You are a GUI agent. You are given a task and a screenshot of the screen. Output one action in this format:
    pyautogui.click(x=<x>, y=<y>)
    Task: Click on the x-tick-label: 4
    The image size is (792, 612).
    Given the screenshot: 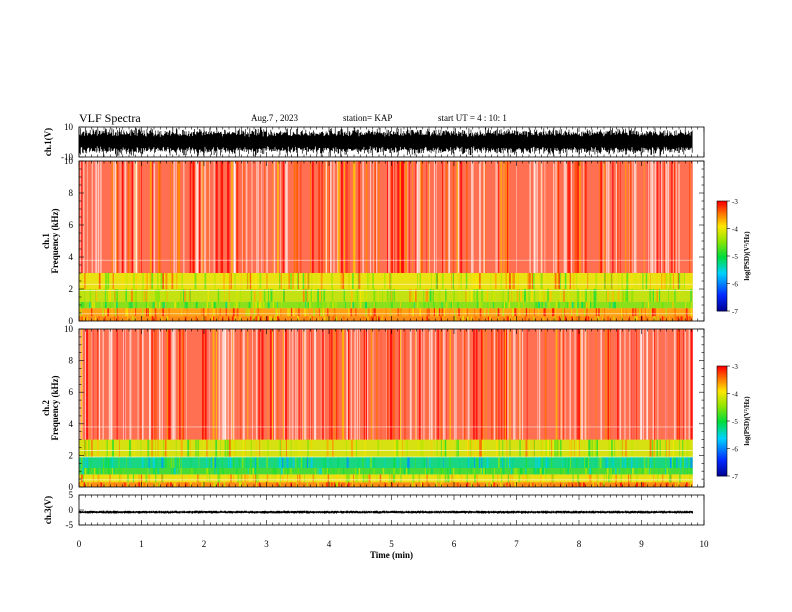 What is the action you would take?
    pyautogui.click(x=329, y=544)
    